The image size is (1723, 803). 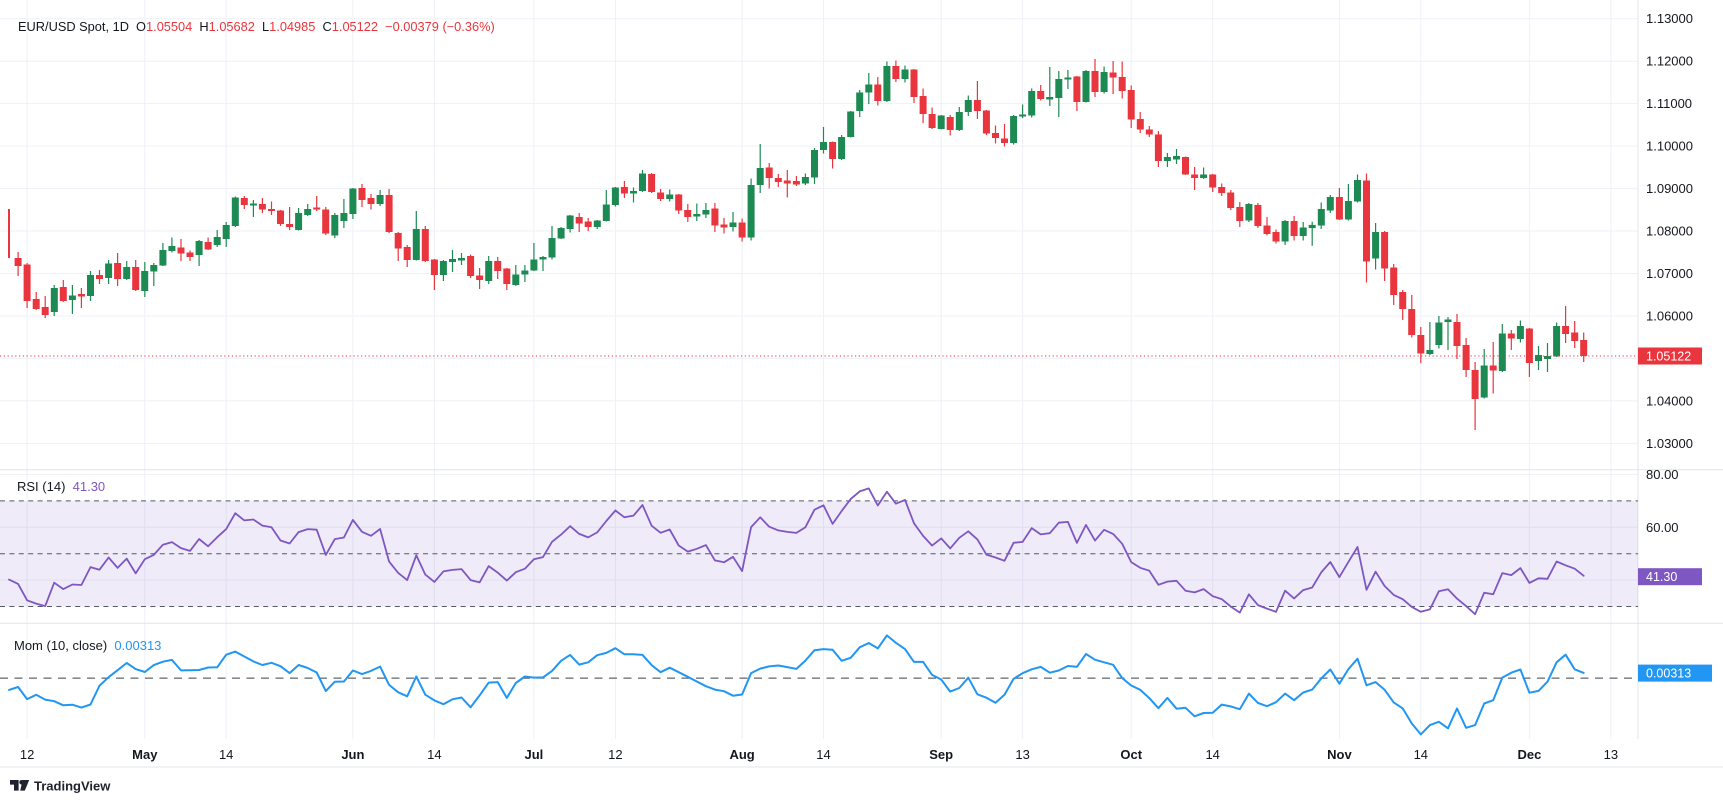 What do you see at coordinates (1662, 474) in the screenshot?
I see `svg-text: 80.00` at bounding box center [1662, 474].